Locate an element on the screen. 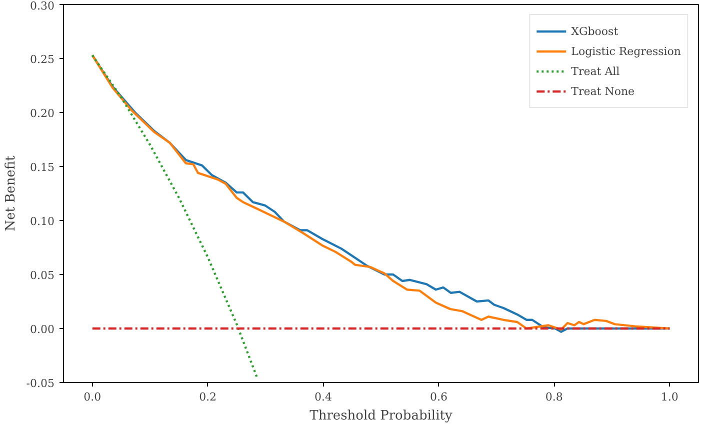 Image resolution: width=702 pixels, height=426 pixels. y-tick-label: 0.30 is located at coordinates (42, 6).